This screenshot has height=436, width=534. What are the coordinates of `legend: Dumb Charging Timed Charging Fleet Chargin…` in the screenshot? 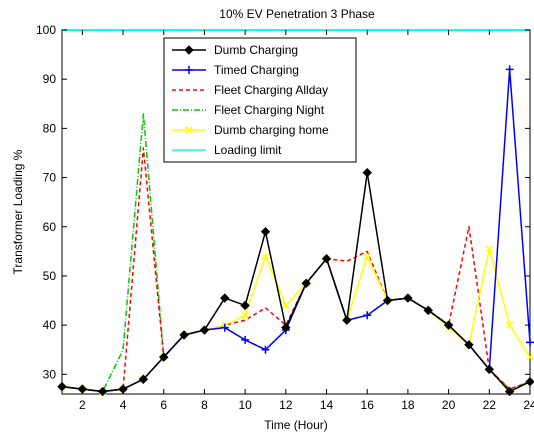 It's located at (260, 100).